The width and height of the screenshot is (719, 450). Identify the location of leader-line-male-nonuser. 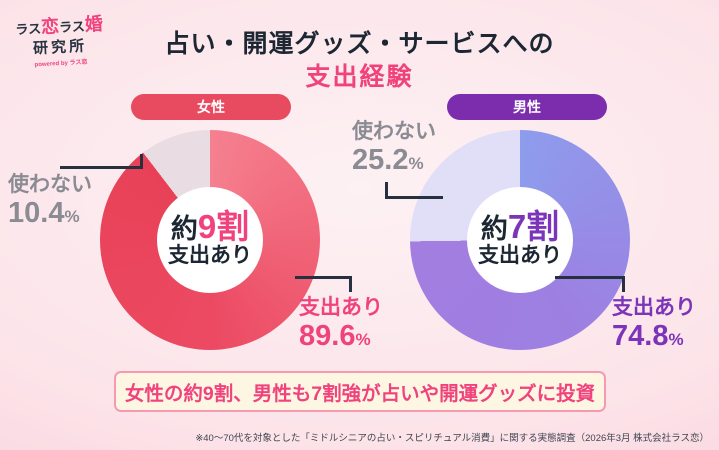
(414, 190).